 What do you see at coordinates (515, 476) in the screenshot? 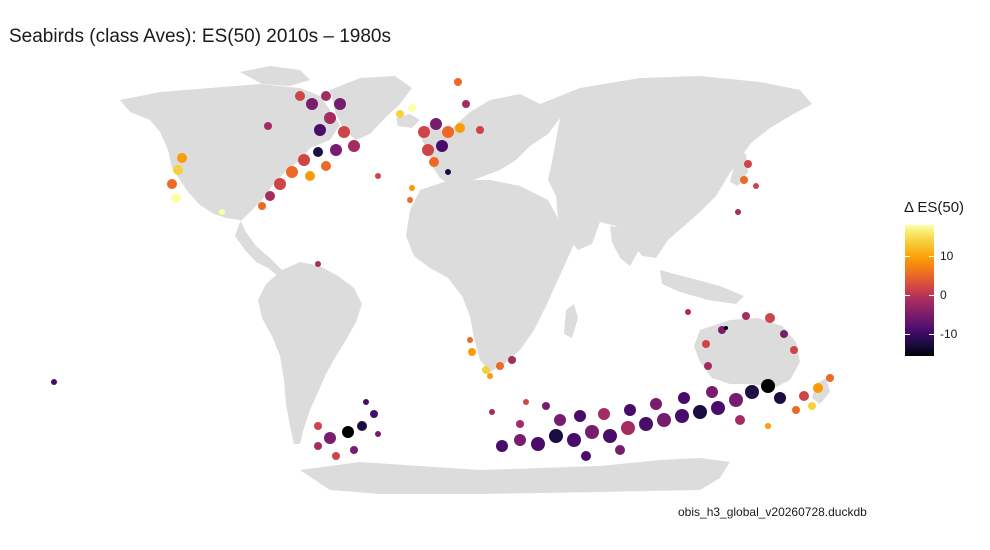
I see `land-antarctica` at bounding box center [515, 476].